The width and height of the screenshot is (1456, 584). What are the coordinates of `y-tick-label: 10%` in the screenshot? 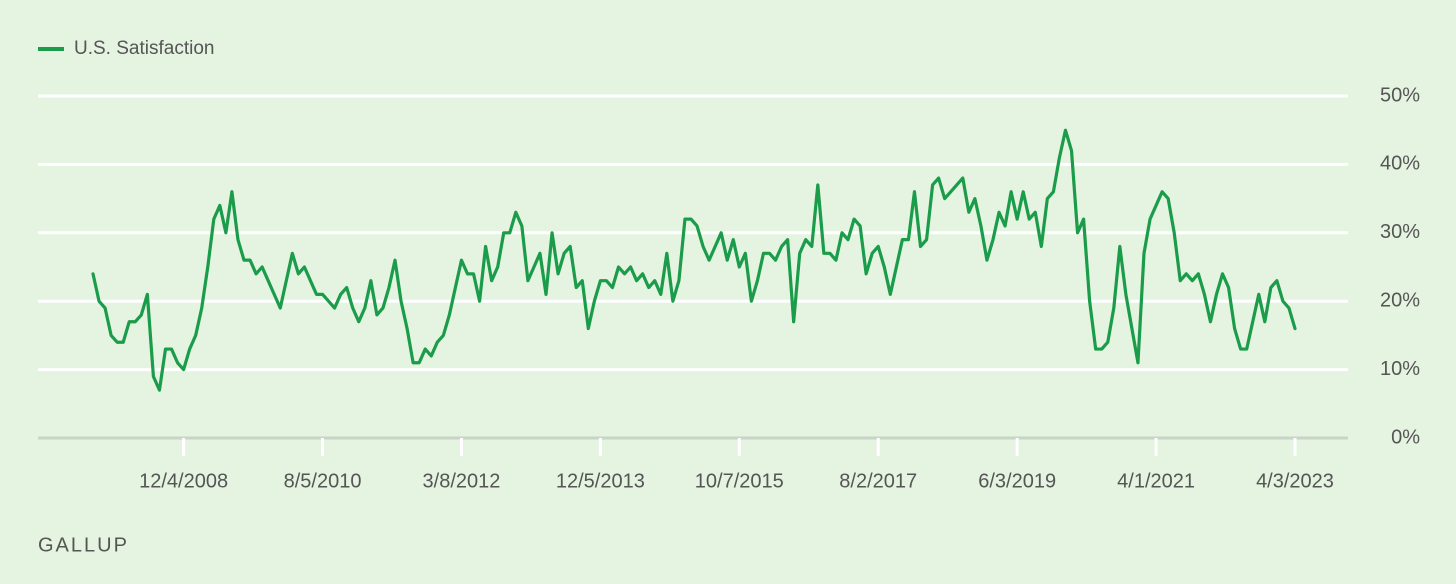 It's located at (1400, 369).